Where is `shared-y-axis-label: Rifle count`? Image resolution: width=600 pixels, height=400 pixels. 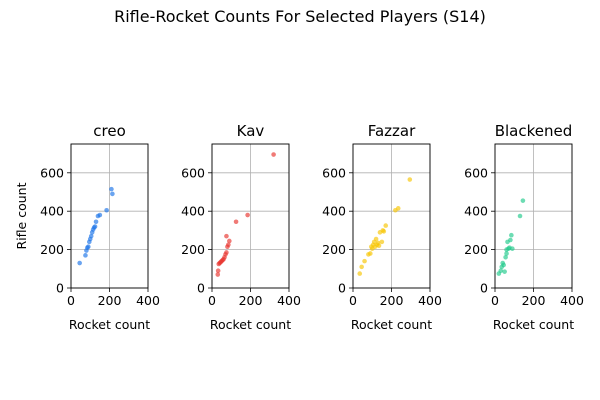
shared-y-axis-label: Rifle count is located at coordinates (21, 215).